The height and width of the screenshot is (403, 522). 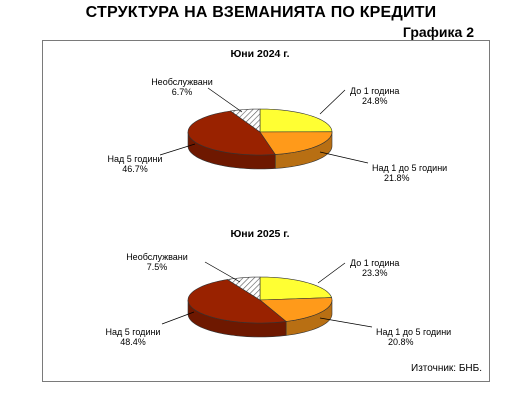 I want to click on slice-value-up-to-1-year: 24.8%, so click(x=375, y=101).